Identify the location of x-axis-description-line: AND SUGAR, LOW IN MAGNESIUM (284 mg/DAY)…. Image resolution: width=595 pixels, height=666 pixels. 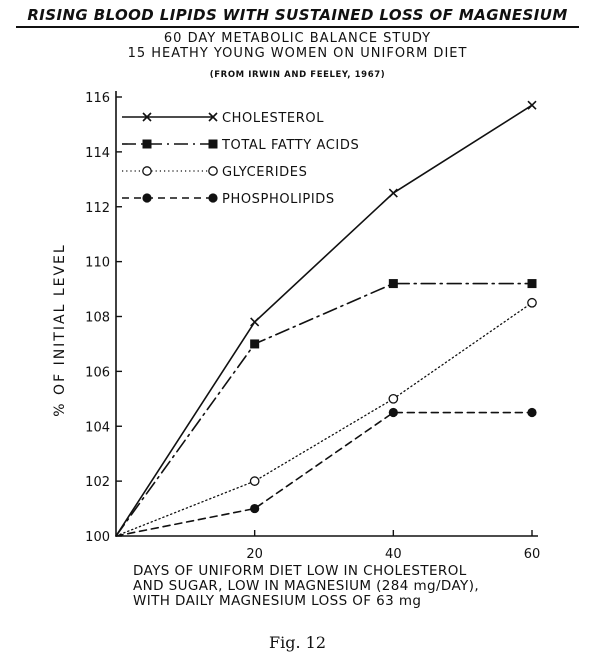
(306, 586).